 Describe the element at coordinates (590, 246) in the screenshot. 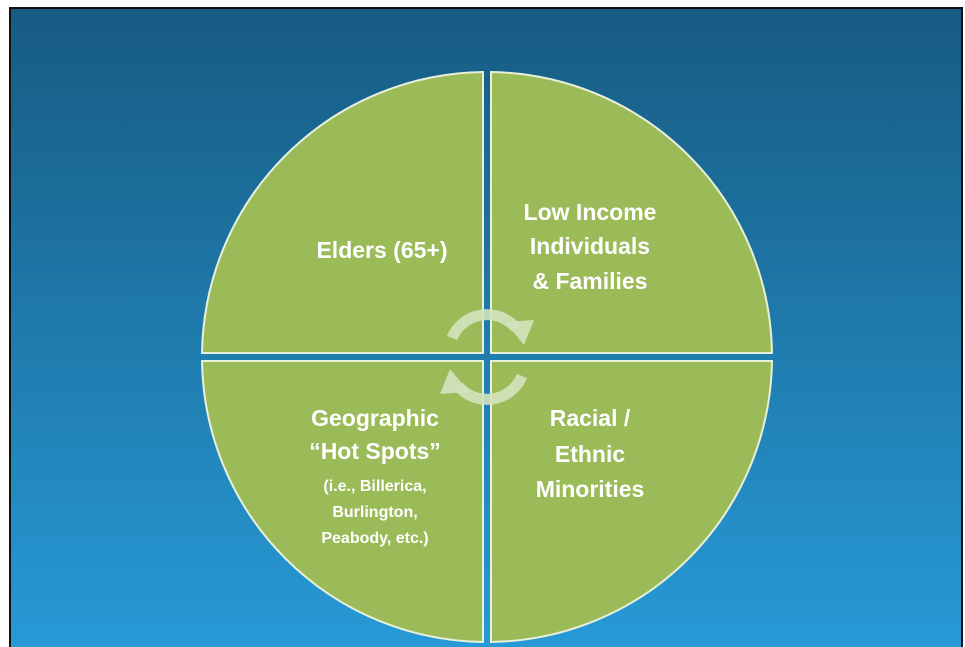

I see `quadrant-label: Individuals` at that location.